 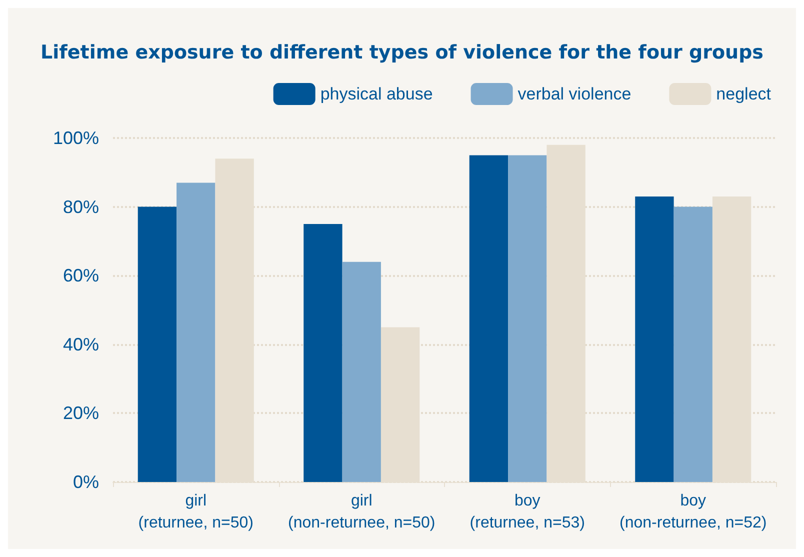 What do you see at coordinates (196, 512) in the screenshot?
I see `x-tick-label: girl (returnee, n=50)` at bounding box center [196, 512].